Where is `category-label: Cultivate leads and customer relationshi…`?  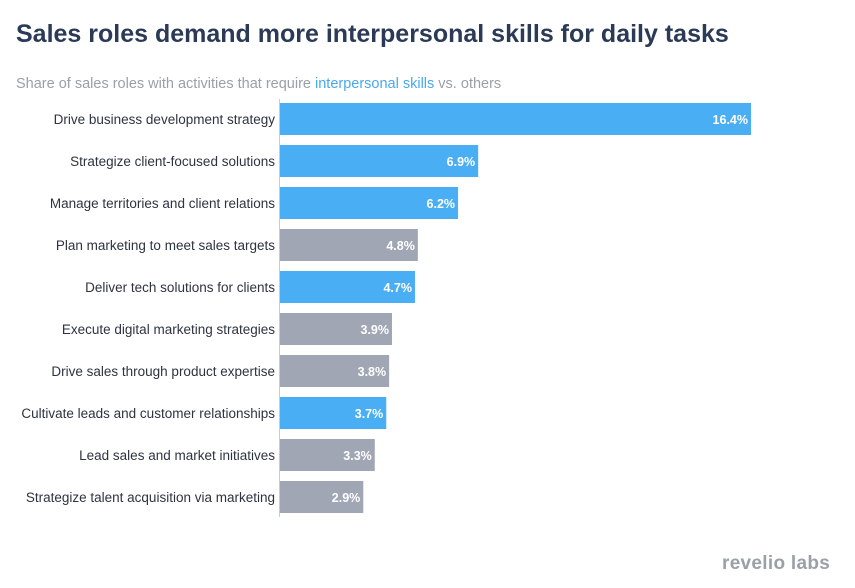 category-label: Cultivate leads and customer relationshi… is located at coordinates (148, 413).